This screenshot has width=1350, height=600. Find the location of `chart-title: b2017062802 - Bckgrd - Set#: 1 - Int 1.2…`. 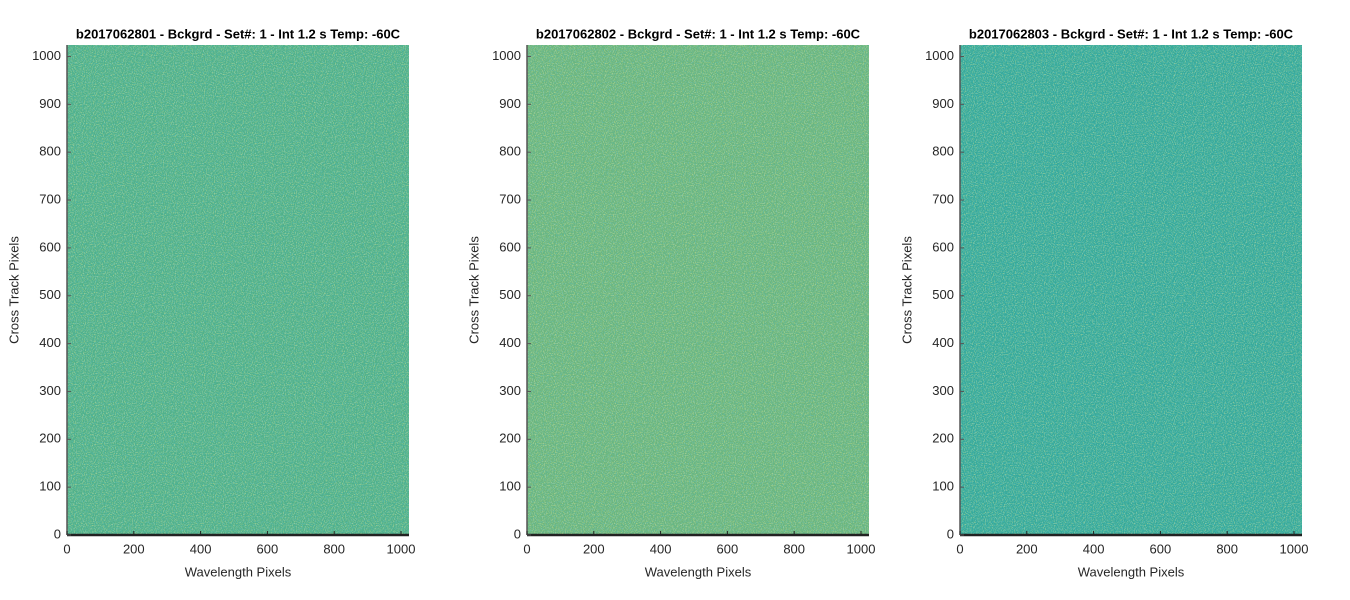

chart-title: b2017062802 - Bckgrd - Set#: 1 - Int 1.2… is located at coordinates (698, 33).